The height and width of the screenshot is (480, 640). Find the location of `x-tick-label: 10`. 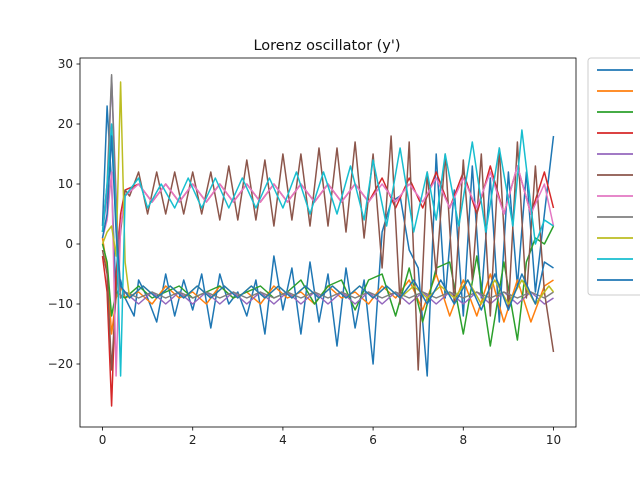

x-tick-label: 10 is located at coordinates (553, 440).